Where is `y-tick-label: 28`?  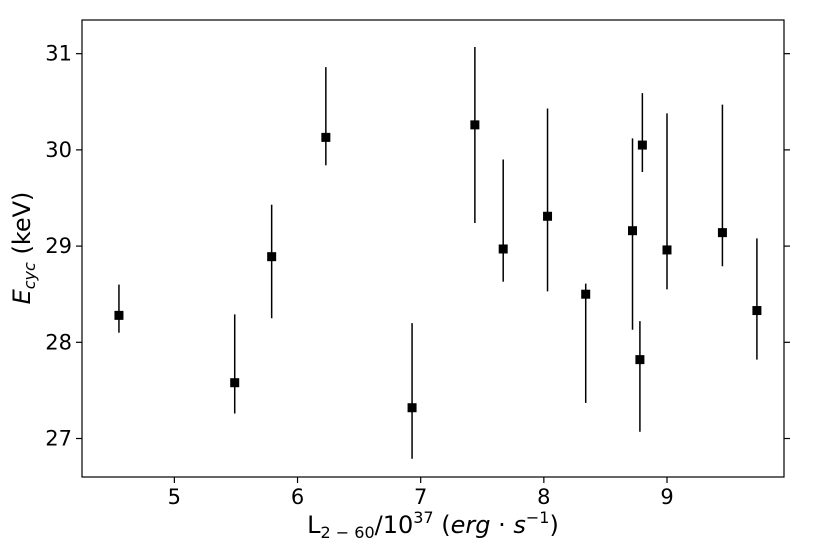 y-tick-label: 28 is located at coordinates (58, 342).